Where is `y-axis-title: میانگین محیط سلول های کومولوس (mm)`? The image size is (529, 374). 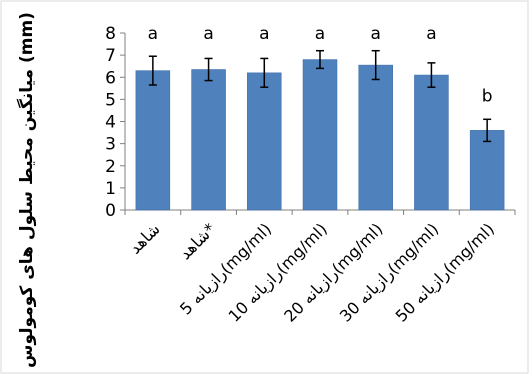 y-axis-title: میانگین محیط سلول های کومولوس (mm) is located at coordinates (26, 190).